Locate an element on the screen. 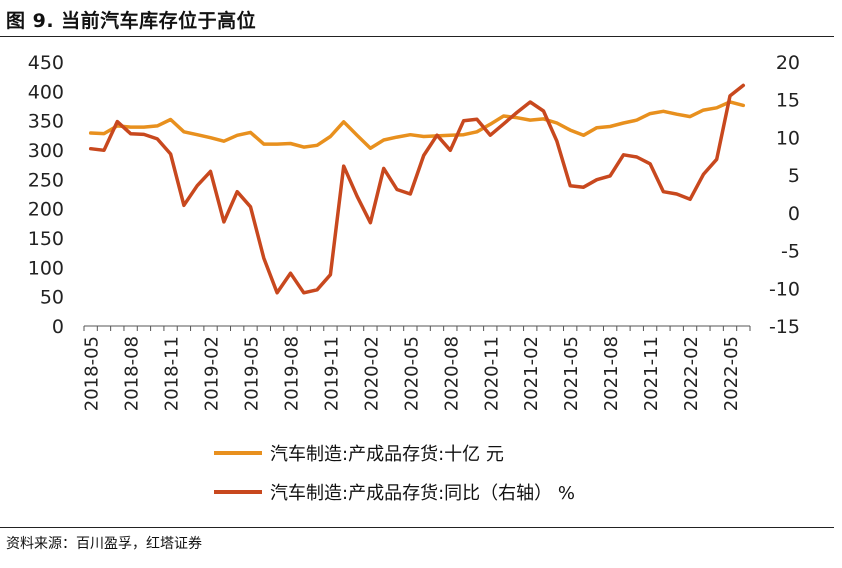 This screenshot has width=842, height=568. x-tick-label: 2020-08 is located at coordinates (451, 373).